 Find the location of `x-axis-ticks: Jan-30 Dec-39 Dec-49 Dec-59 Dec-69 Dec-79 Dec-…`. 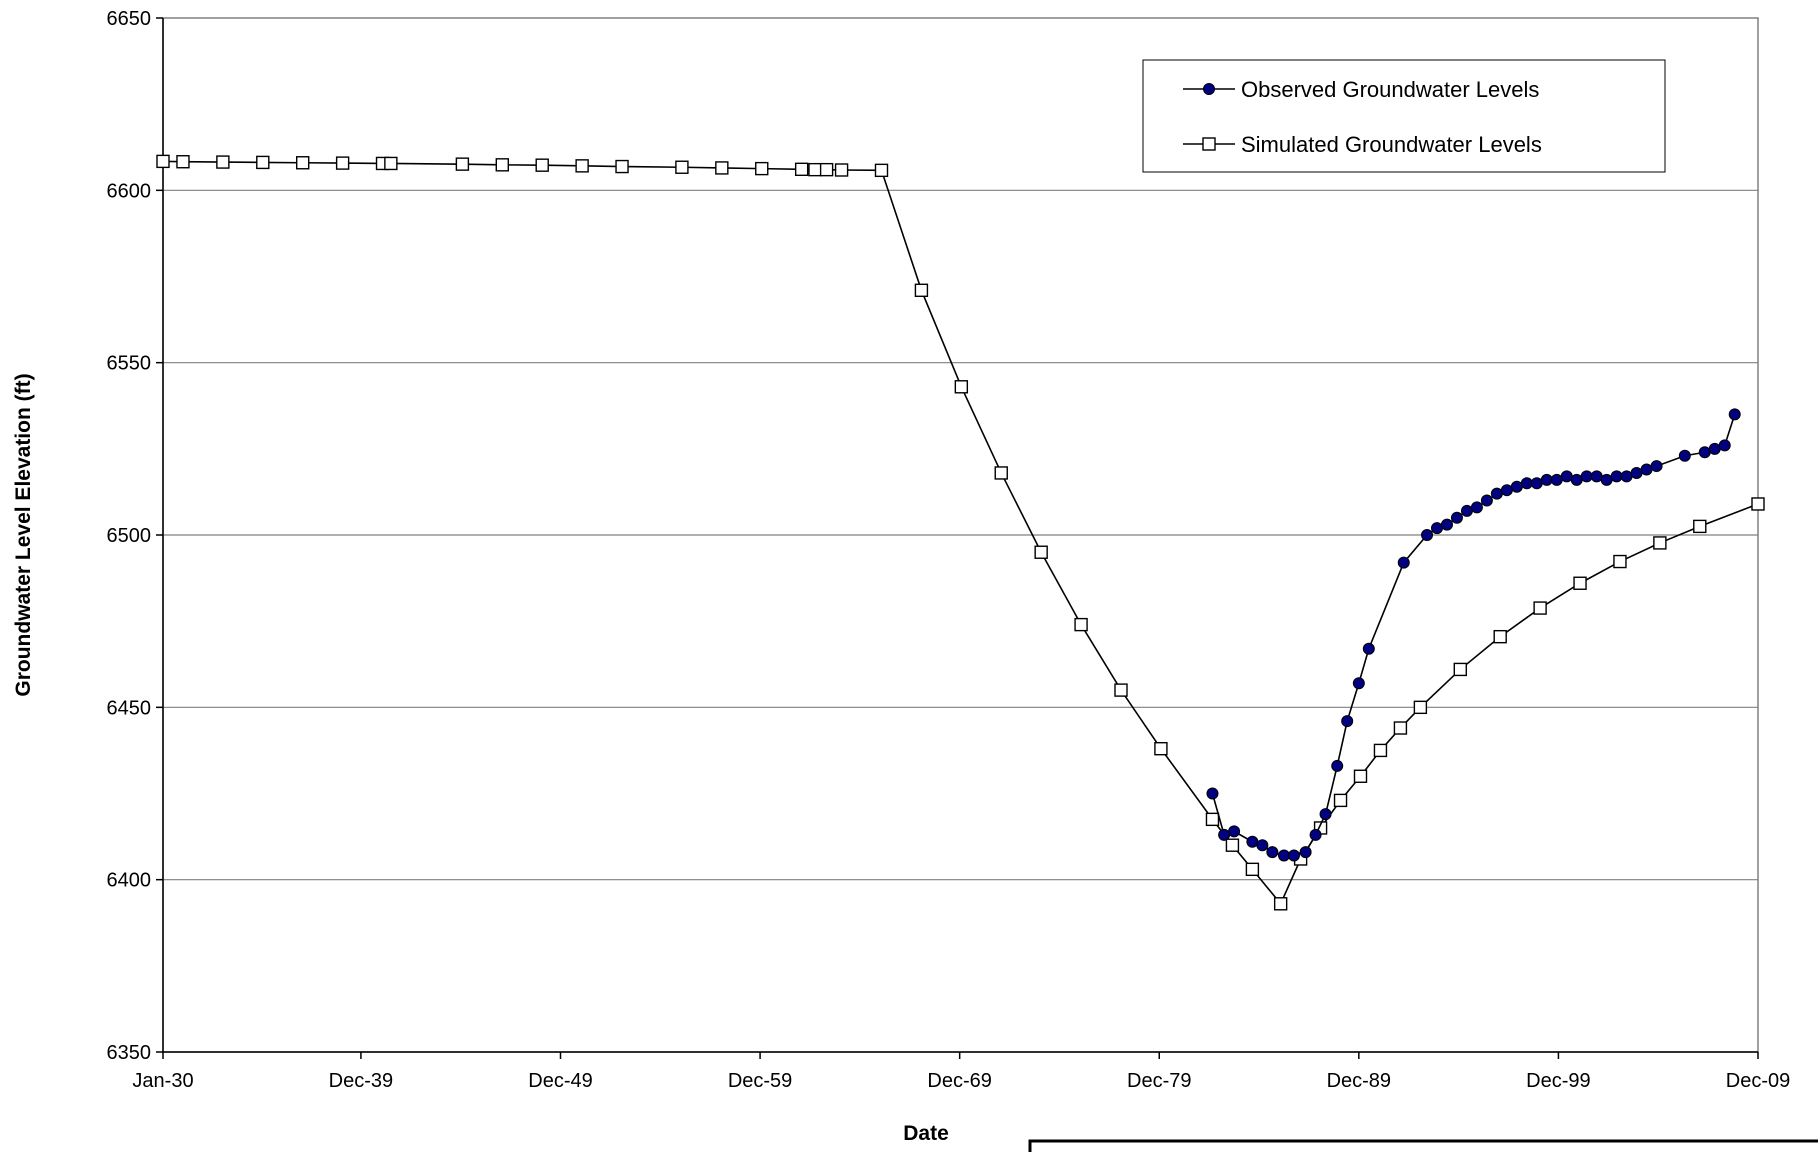

x-axis-ticks: Jan-30 Dec-39 Dec-49 Dec-59 Dec-69 Dec-79 Dec-… is located at coordinates (961, 1072).